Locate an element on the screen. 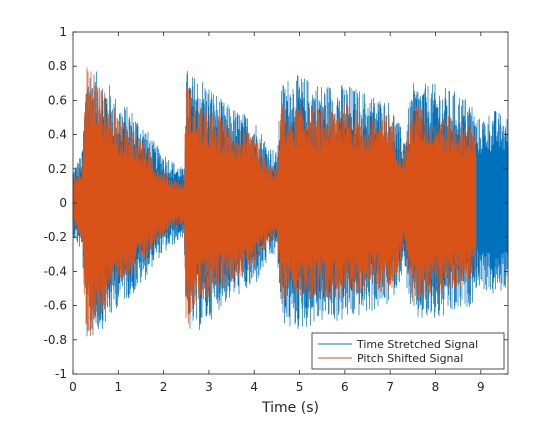 This screenshot has height=424, width=560. y-tick-label: -0.4 is located at coordinates (55, 271).